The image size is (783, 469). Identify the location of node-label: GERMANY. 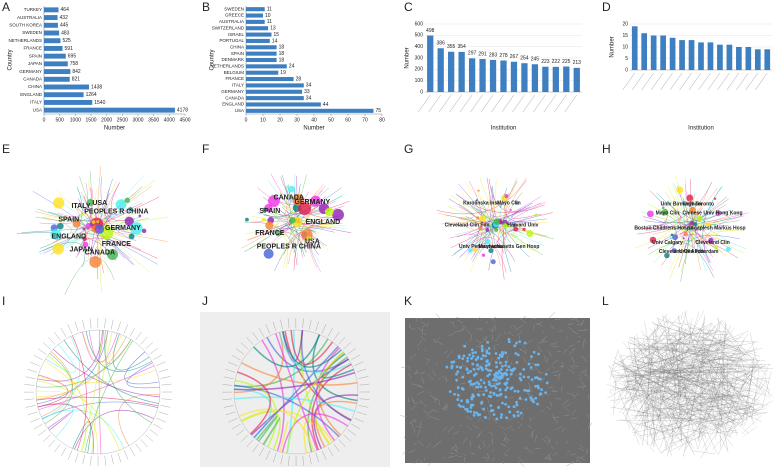
(312, 202).